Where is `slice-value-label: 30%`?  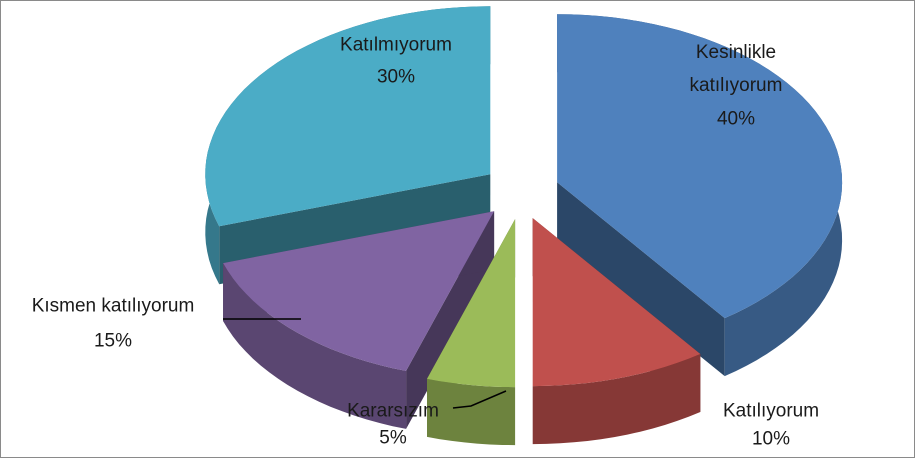
slice-value-label: 30% is located at coordinates (396, 77).